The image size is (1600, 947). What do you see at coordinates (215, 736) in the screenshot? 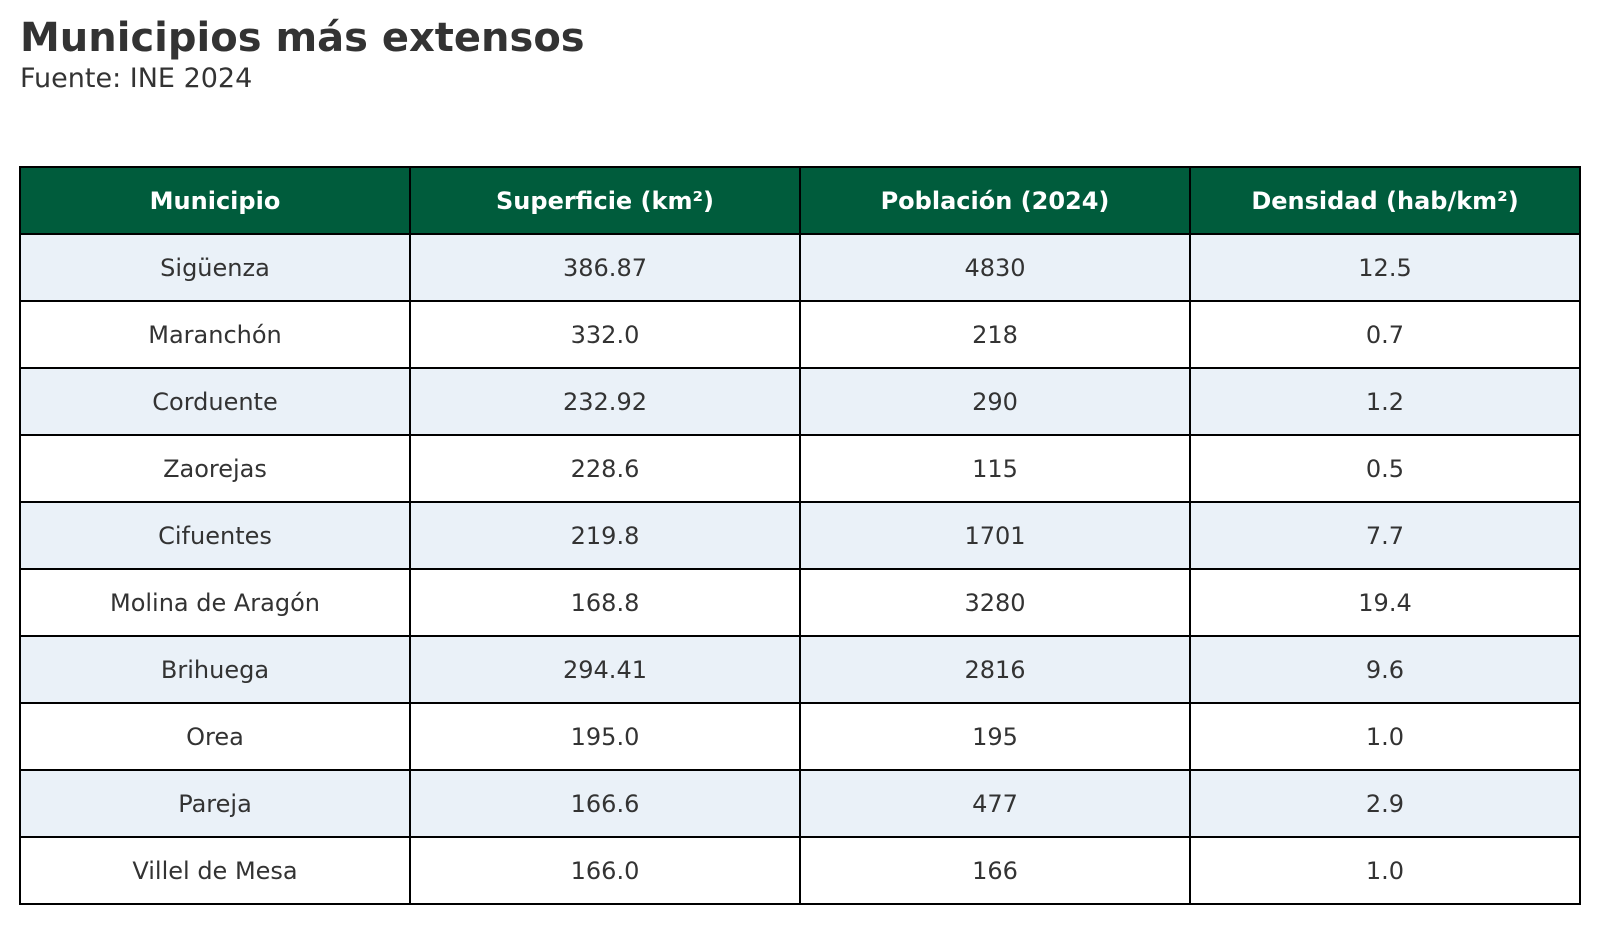
I see `cell-municipio: Orea` at bounding box center [215, 736].